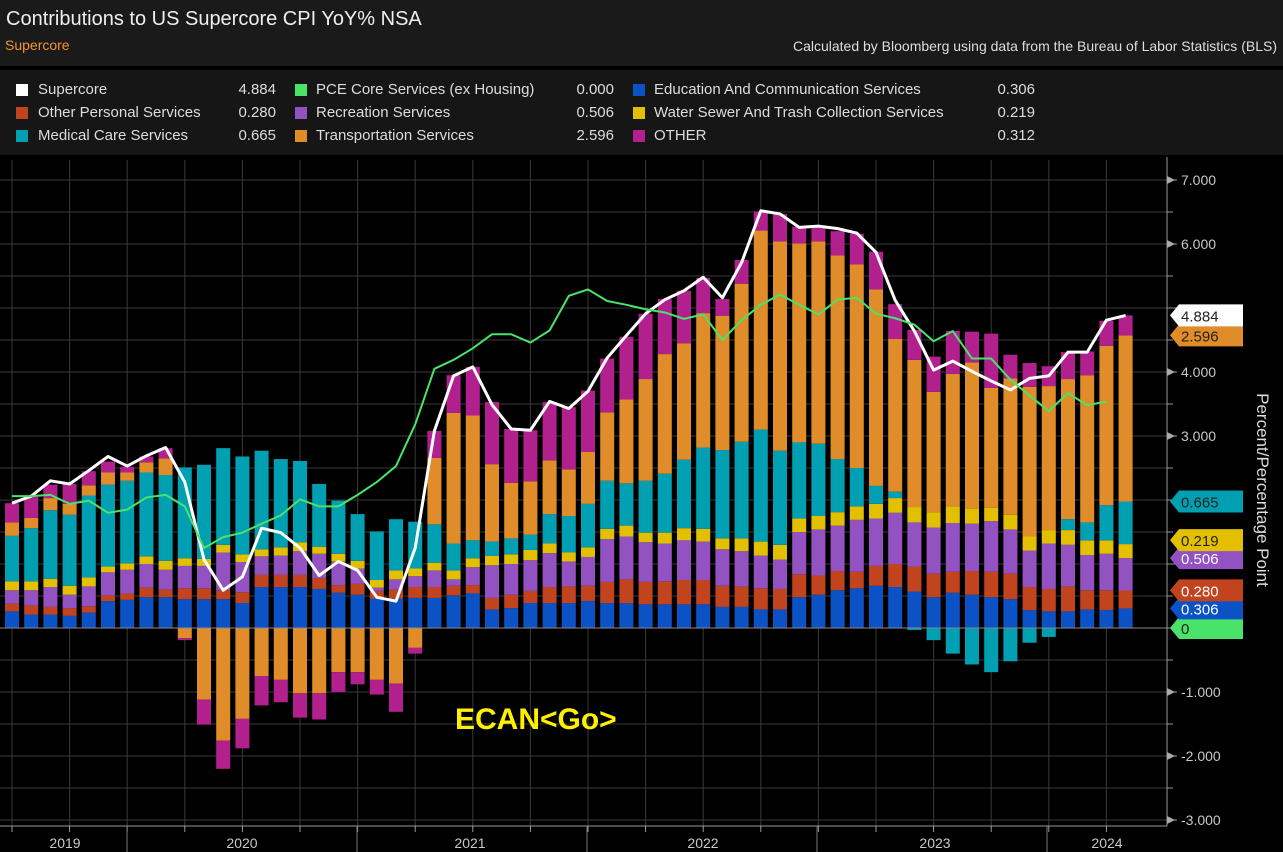 This screenshot has height=852, width=1283. I want to click on legend-label: Recreation Services, so click(383, 112).